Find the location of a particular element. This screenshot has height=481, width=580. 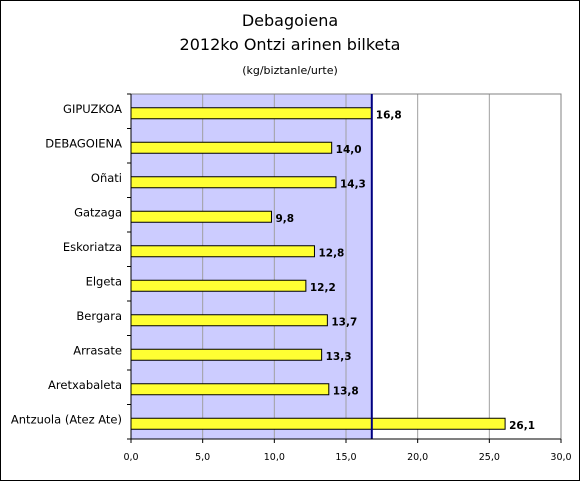

value-label: 13,3 is located at coordinates (339, 357).